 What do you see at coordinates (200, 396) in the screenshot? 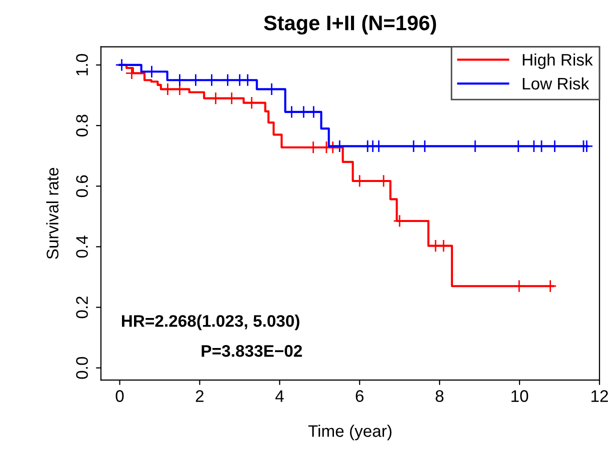
I see `x-tick-label: 2` at bounding box center [200, 396].